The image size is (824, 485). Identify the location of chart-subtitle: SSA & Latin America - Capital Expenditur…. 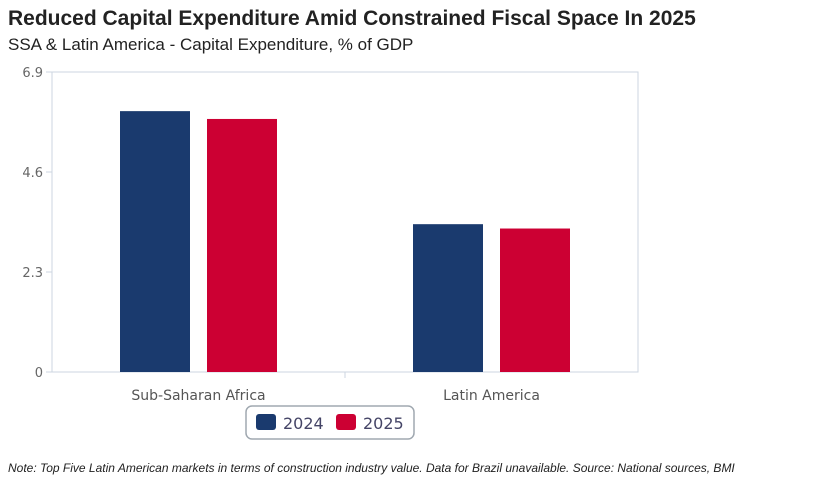
(211, 44).